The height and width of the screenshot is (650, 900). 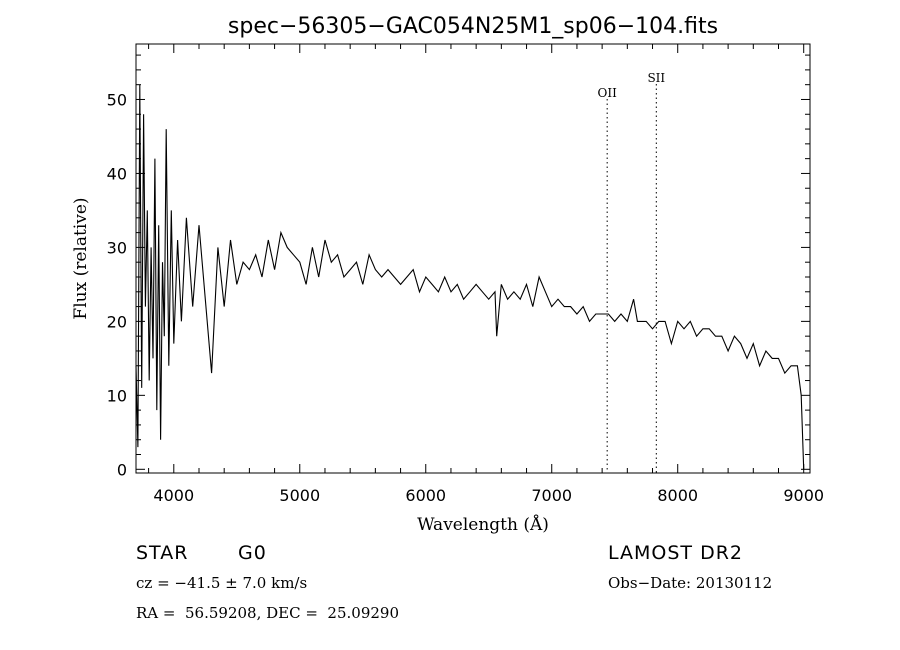 What do you see at coordinates (551, 495) in the screenshot?
I see `x-tick-label: 7000` at bounding box center [551, 495].